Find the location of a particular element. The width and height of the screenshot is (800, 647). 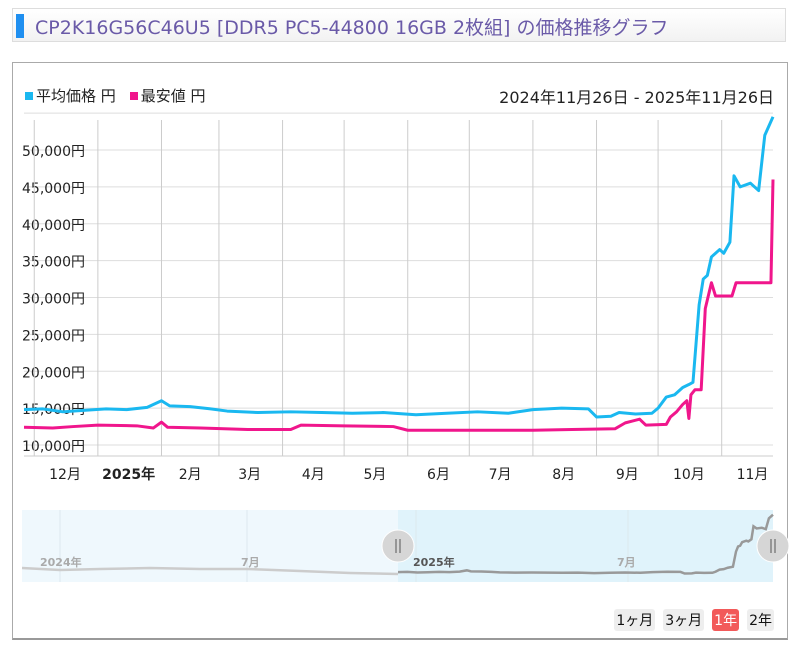

legend-label-avg: 平均価格 円 is located at coordinates (76, 96).